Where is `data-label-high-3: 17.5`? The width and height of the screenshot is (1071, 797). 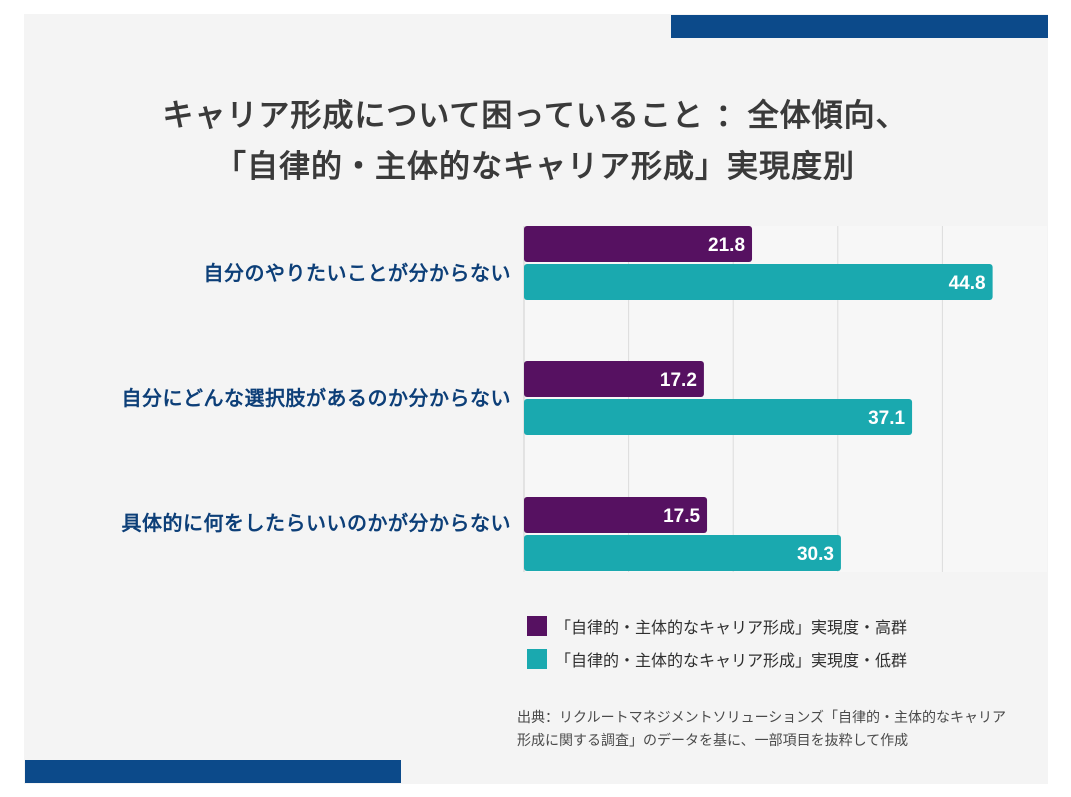
data-label-high-3: 17.5 is located at coordinates (681, 516).